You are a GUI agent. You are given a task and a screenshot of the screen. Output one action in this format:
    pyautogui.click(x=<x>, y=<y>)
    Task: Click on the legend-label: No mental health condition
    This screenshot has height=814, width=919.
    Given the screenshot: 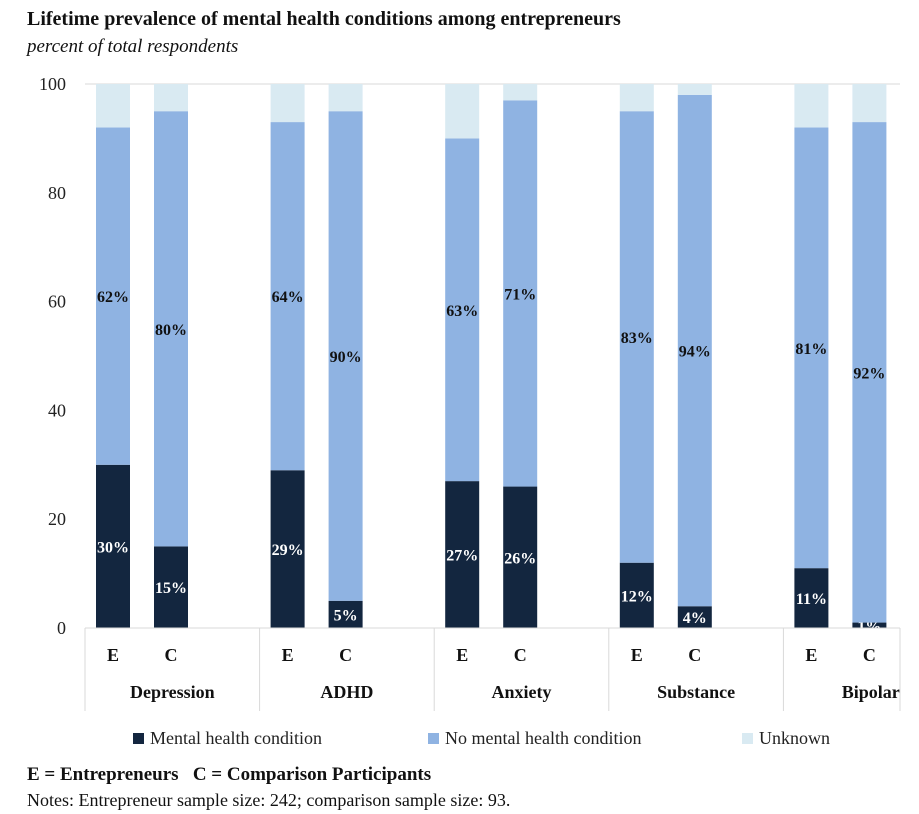 What is the action you would take?
    pyautogui.click(x=543, y=738)
    